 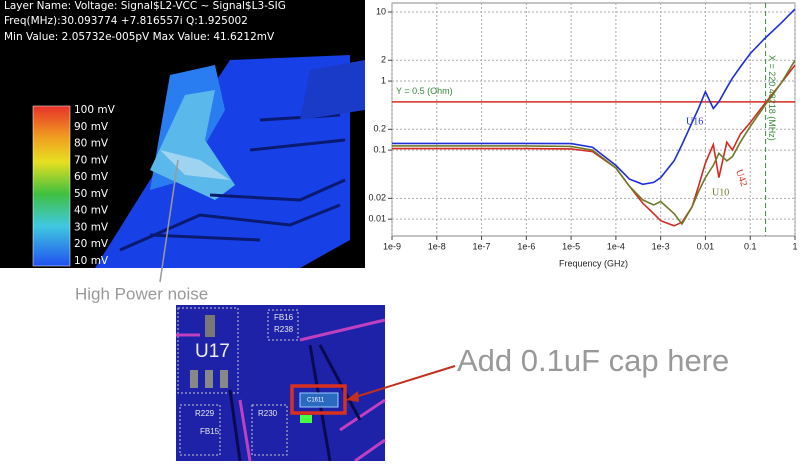 What do you see at coordinates (212, 351) in the screenshot?
I see `component-label: U17` at bounding box center [212, 351].